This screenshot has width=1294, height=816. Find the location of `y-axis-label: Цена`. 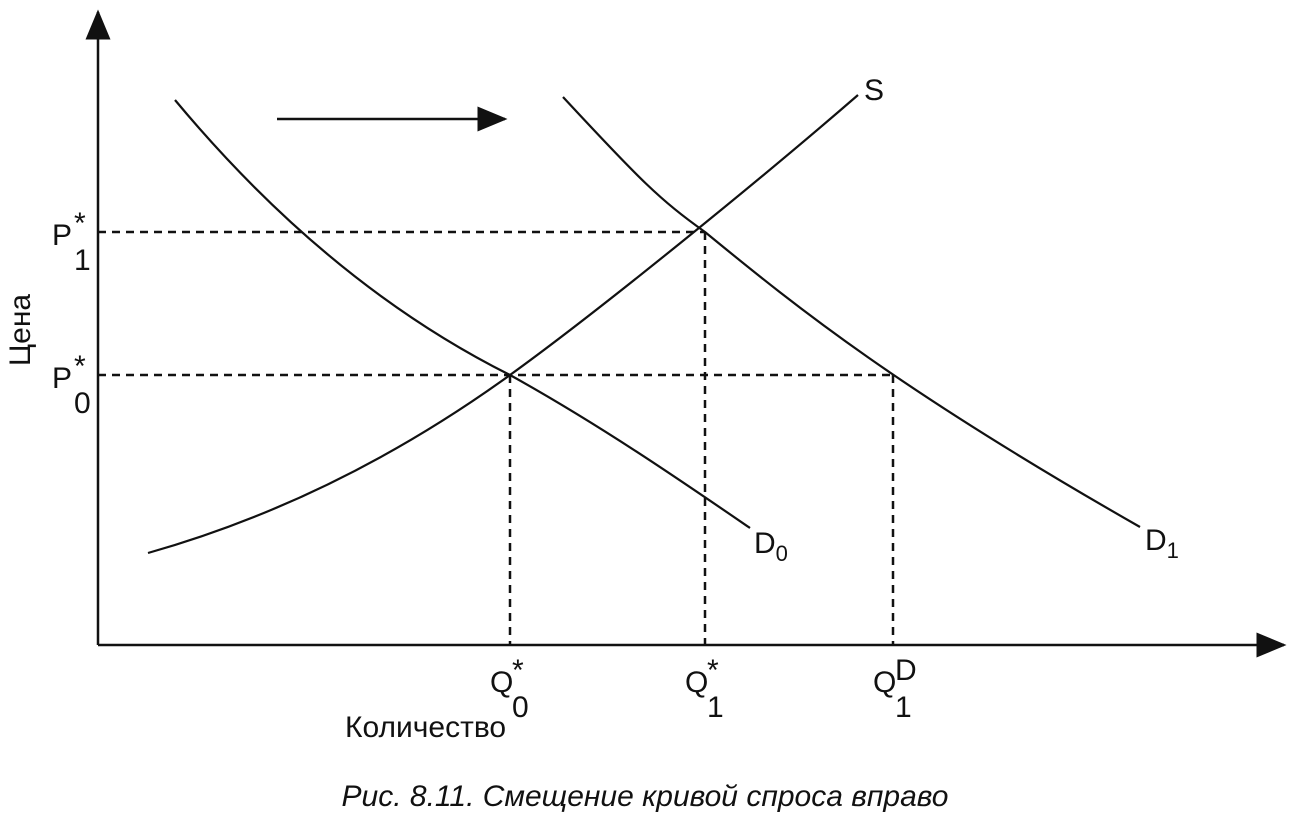

y-axis-label: Цена is located at coordinates (20, 330).